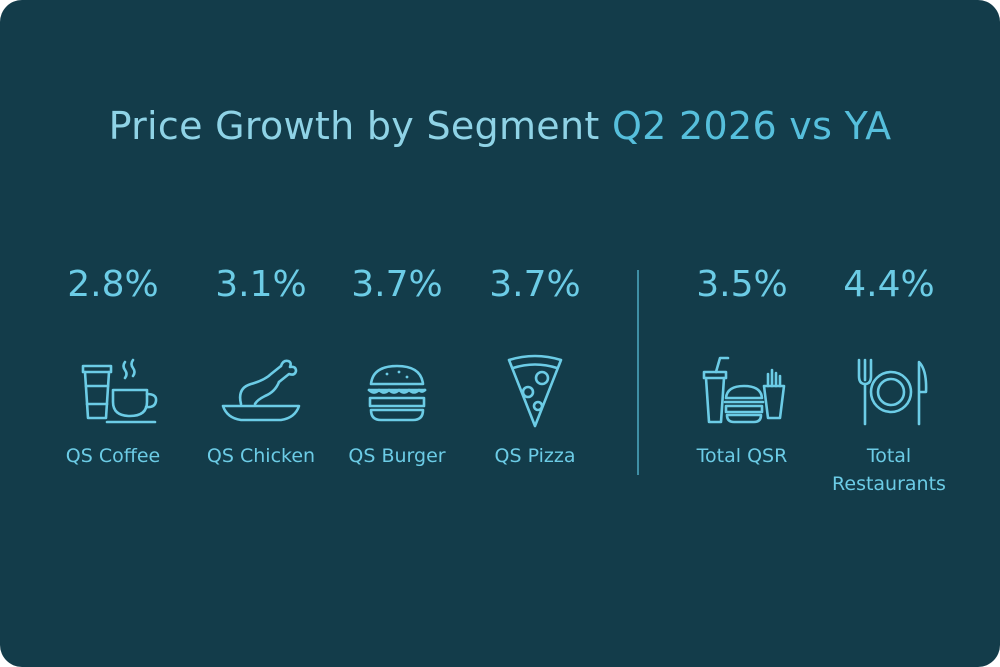  Describe the element at coordinates (638, 372) in the screenshot. I see `divider` at that location.